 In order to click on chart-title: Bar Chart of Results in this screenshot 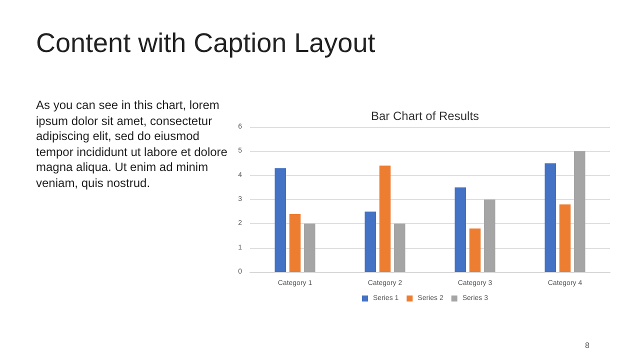, I will do `click(425, 116)`.